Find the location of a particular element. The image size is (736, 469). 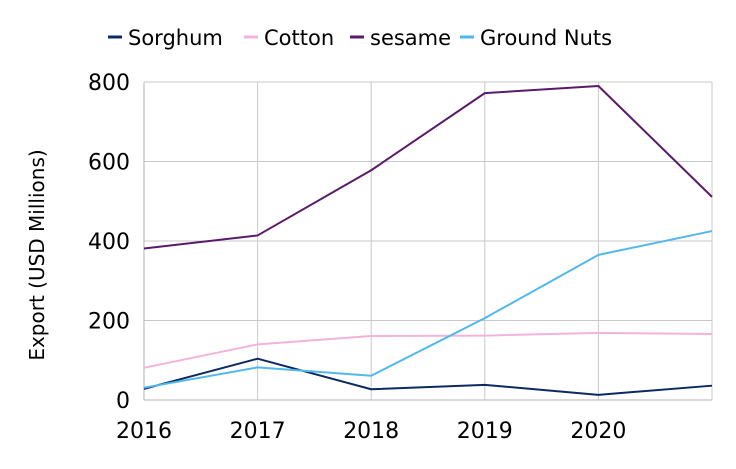

y-tick-label: 400 is located at coordinates (109, 242).